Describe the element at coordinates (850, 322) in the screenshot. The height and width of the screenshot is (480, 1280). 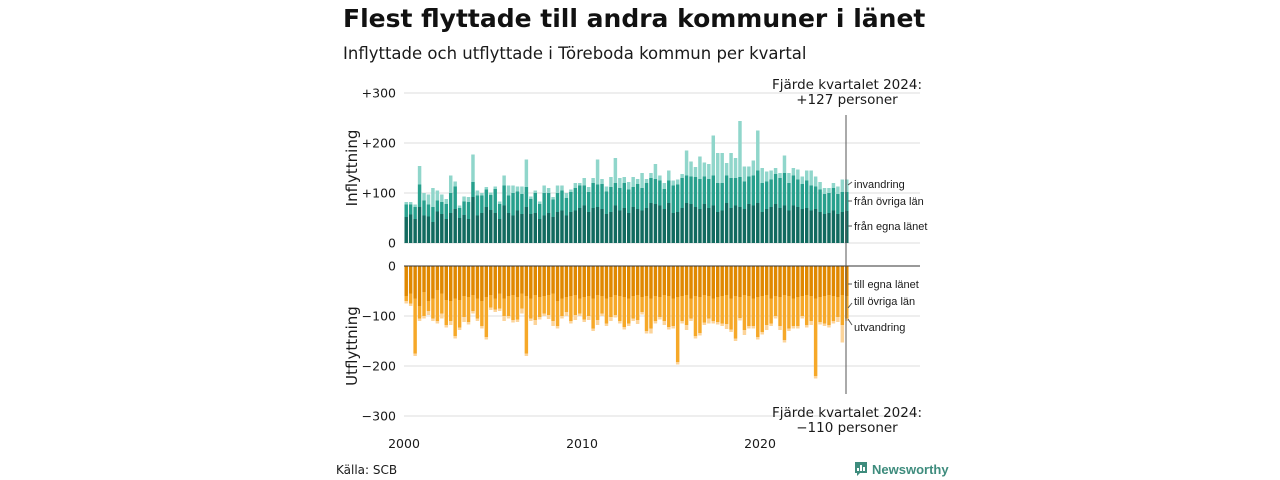
I see `series-tick-utvandring` at that location.